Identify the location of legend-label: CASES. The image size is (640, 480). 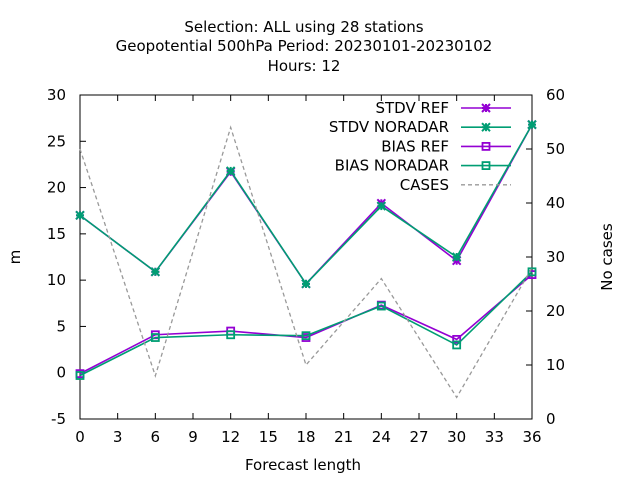
(424, 185).